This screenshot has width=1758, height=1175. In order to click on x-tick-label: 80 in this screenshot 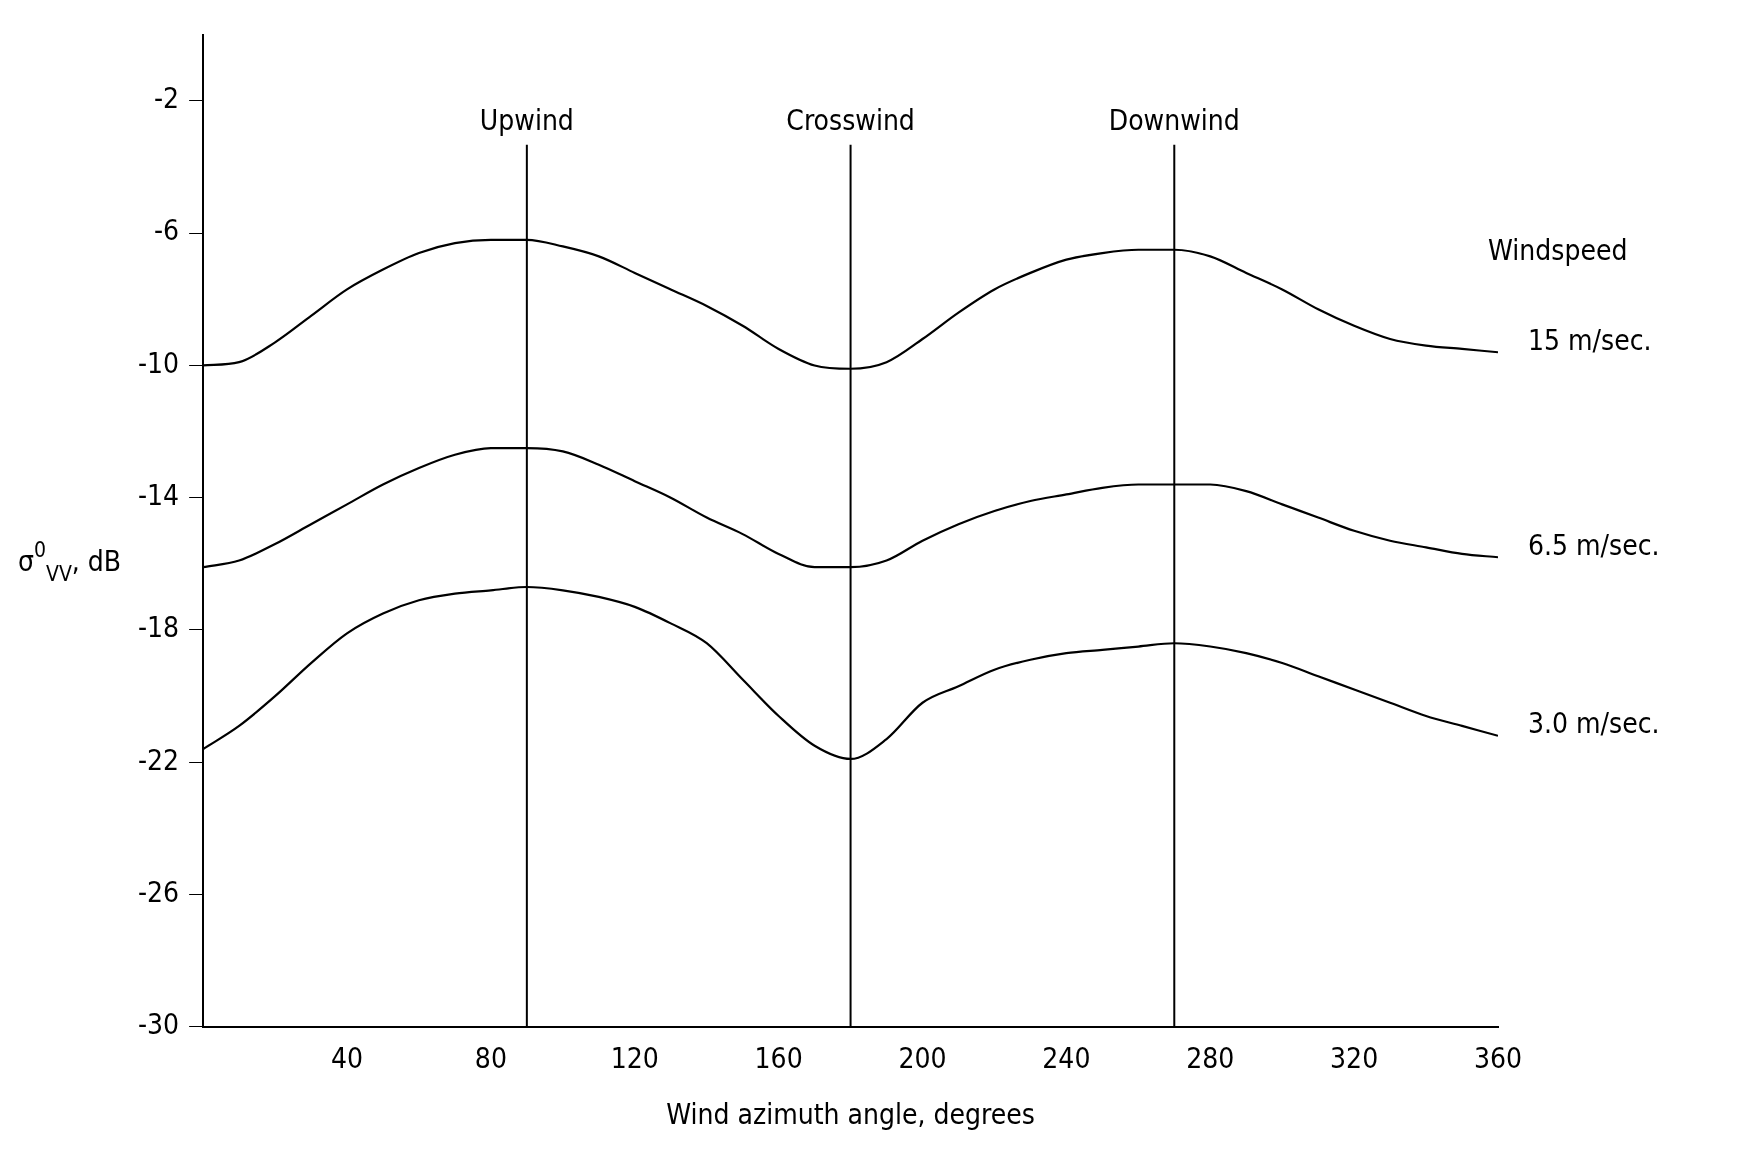, I will do `click(490, 1058)`.